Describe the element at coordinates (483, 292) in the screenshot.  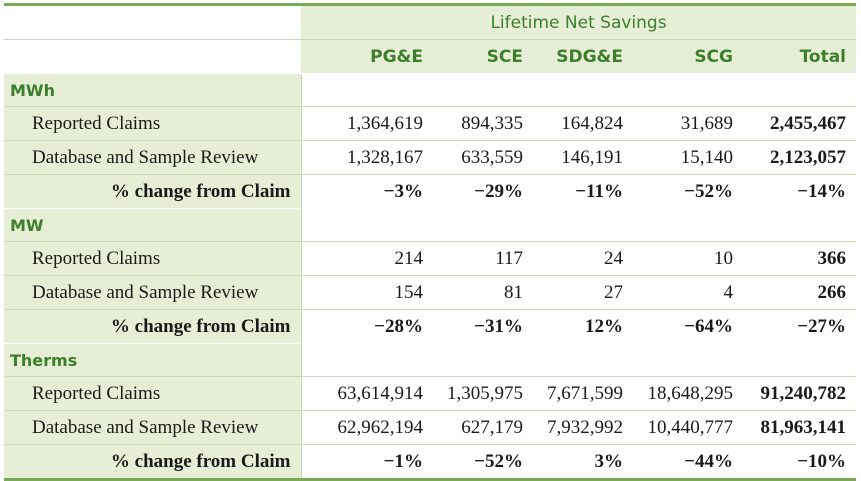
I see `cell-value: 81` at that location.